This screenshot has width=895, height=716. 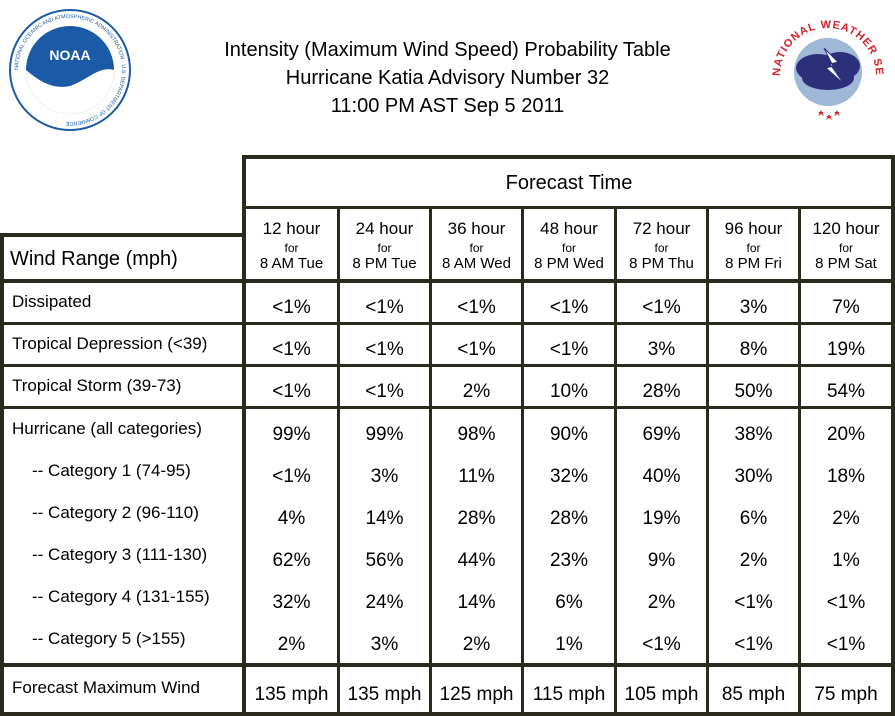 I want to click on title-line-2: Hurricane Katia Advisory Number 32, so click(x=447, y=78).